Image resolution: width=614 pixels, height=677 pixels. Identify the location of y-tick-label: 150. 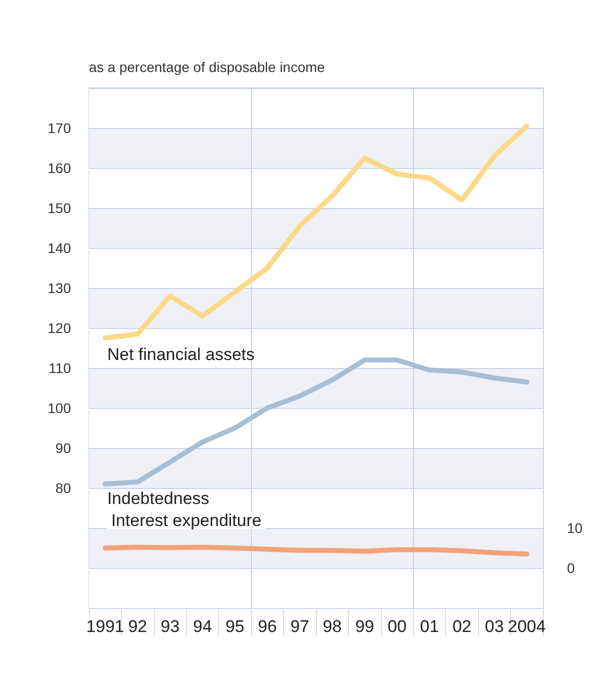
(60, 208).